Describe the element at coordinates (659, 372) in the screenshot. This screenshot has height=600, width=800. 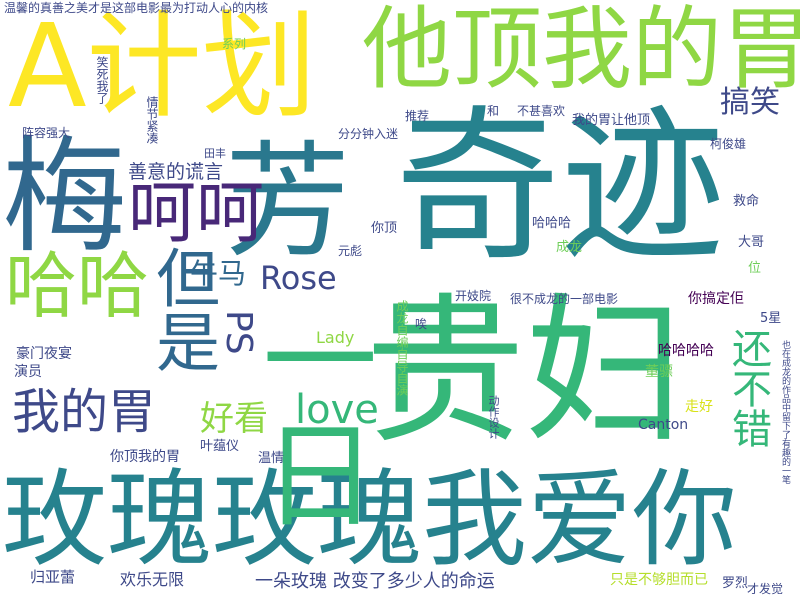
I see `word-dongpiao: 董骠` at that location.